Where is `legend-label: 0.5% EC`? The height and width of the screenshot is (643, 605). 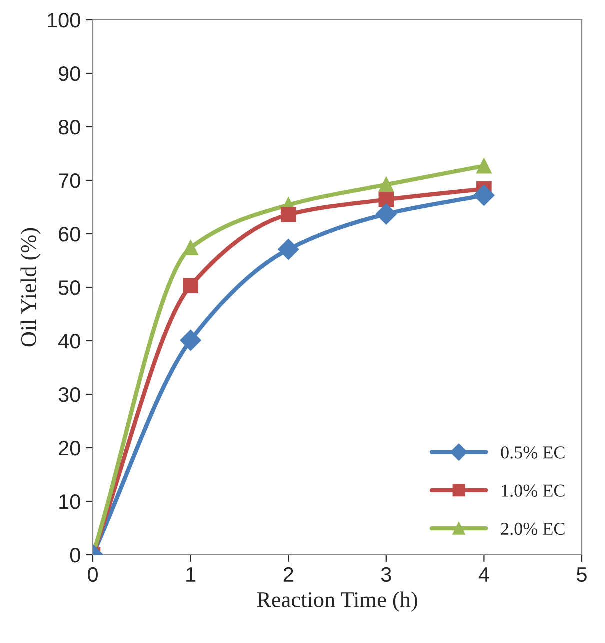
legend-label: 0.5% EC is located at coordinates (533, 452).